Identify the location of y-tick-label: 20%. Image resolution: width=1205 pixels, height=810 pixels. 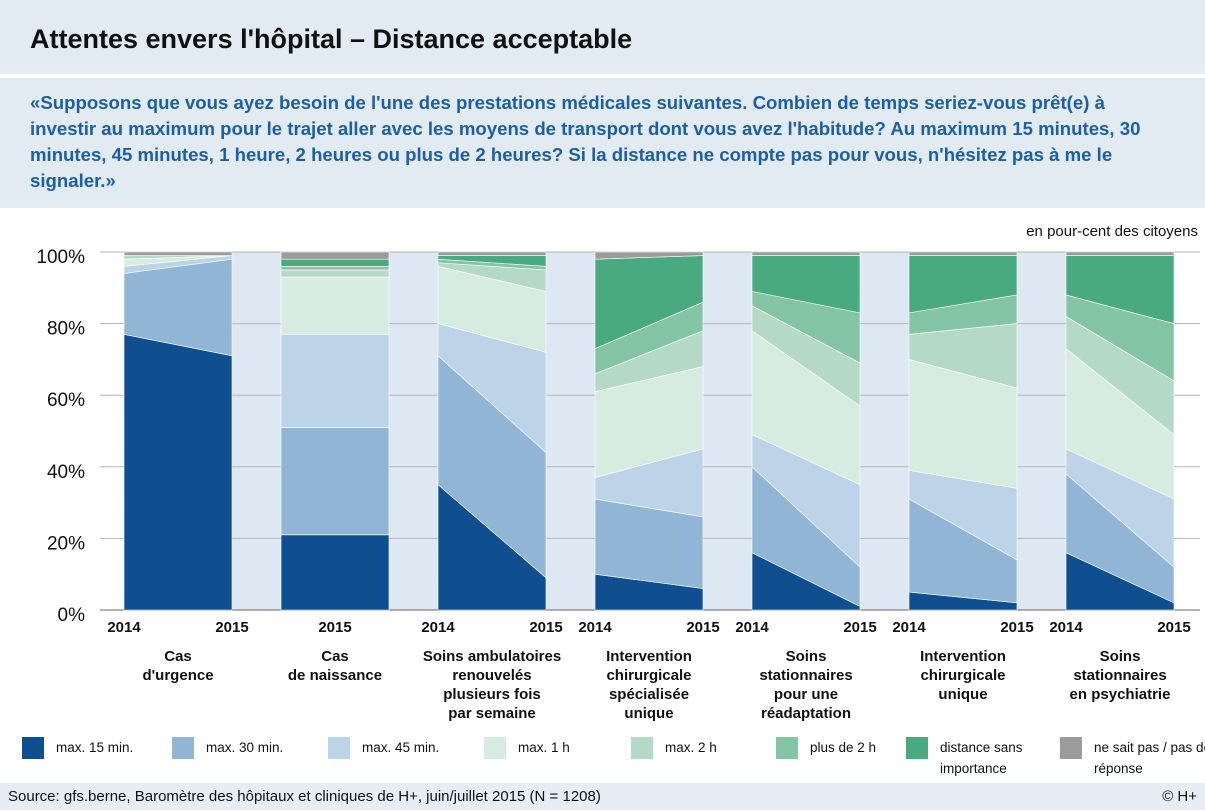
(66, 543).